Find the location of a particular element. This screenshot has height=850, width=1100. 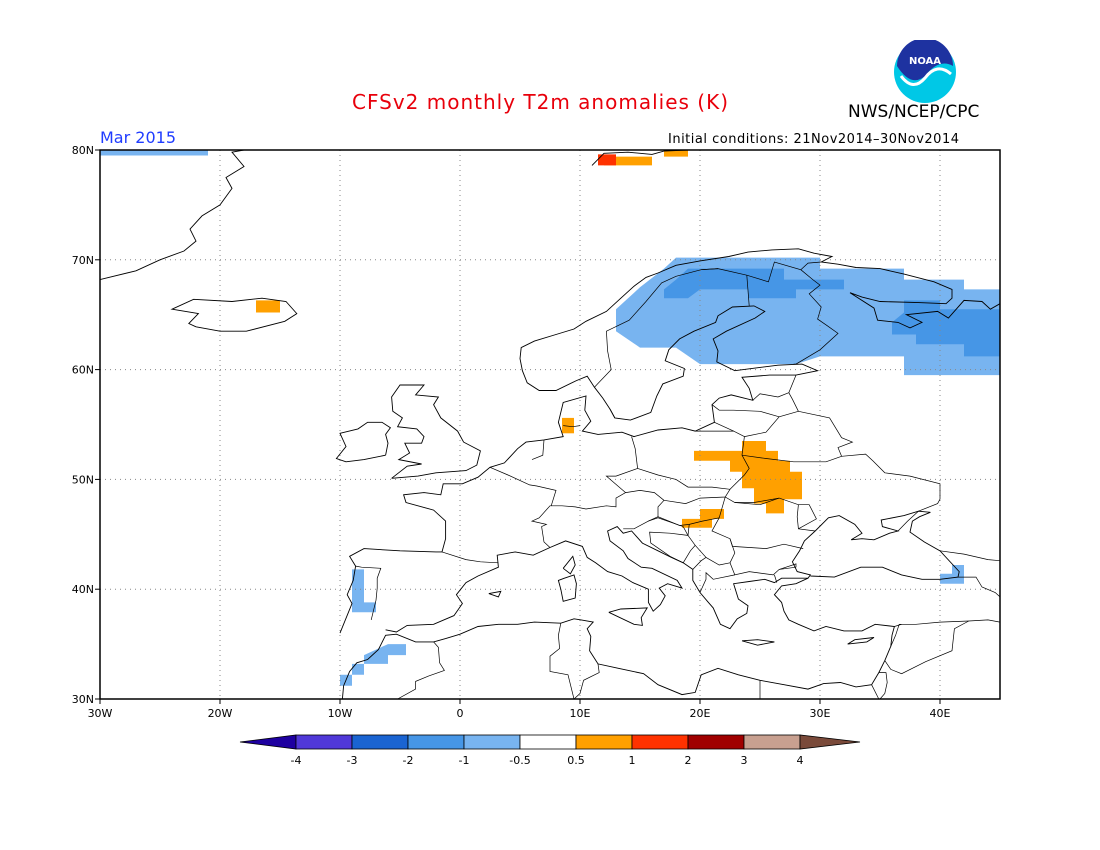

anomaly-hungary-warm is located at coordinates (703, 518).